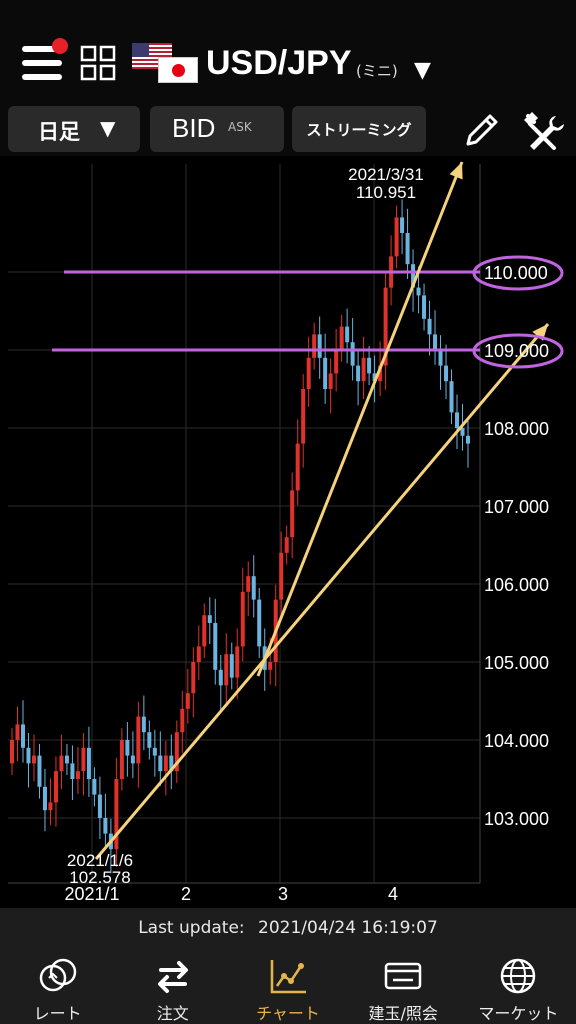  I want to click on chart-icon, so click(288, 977).